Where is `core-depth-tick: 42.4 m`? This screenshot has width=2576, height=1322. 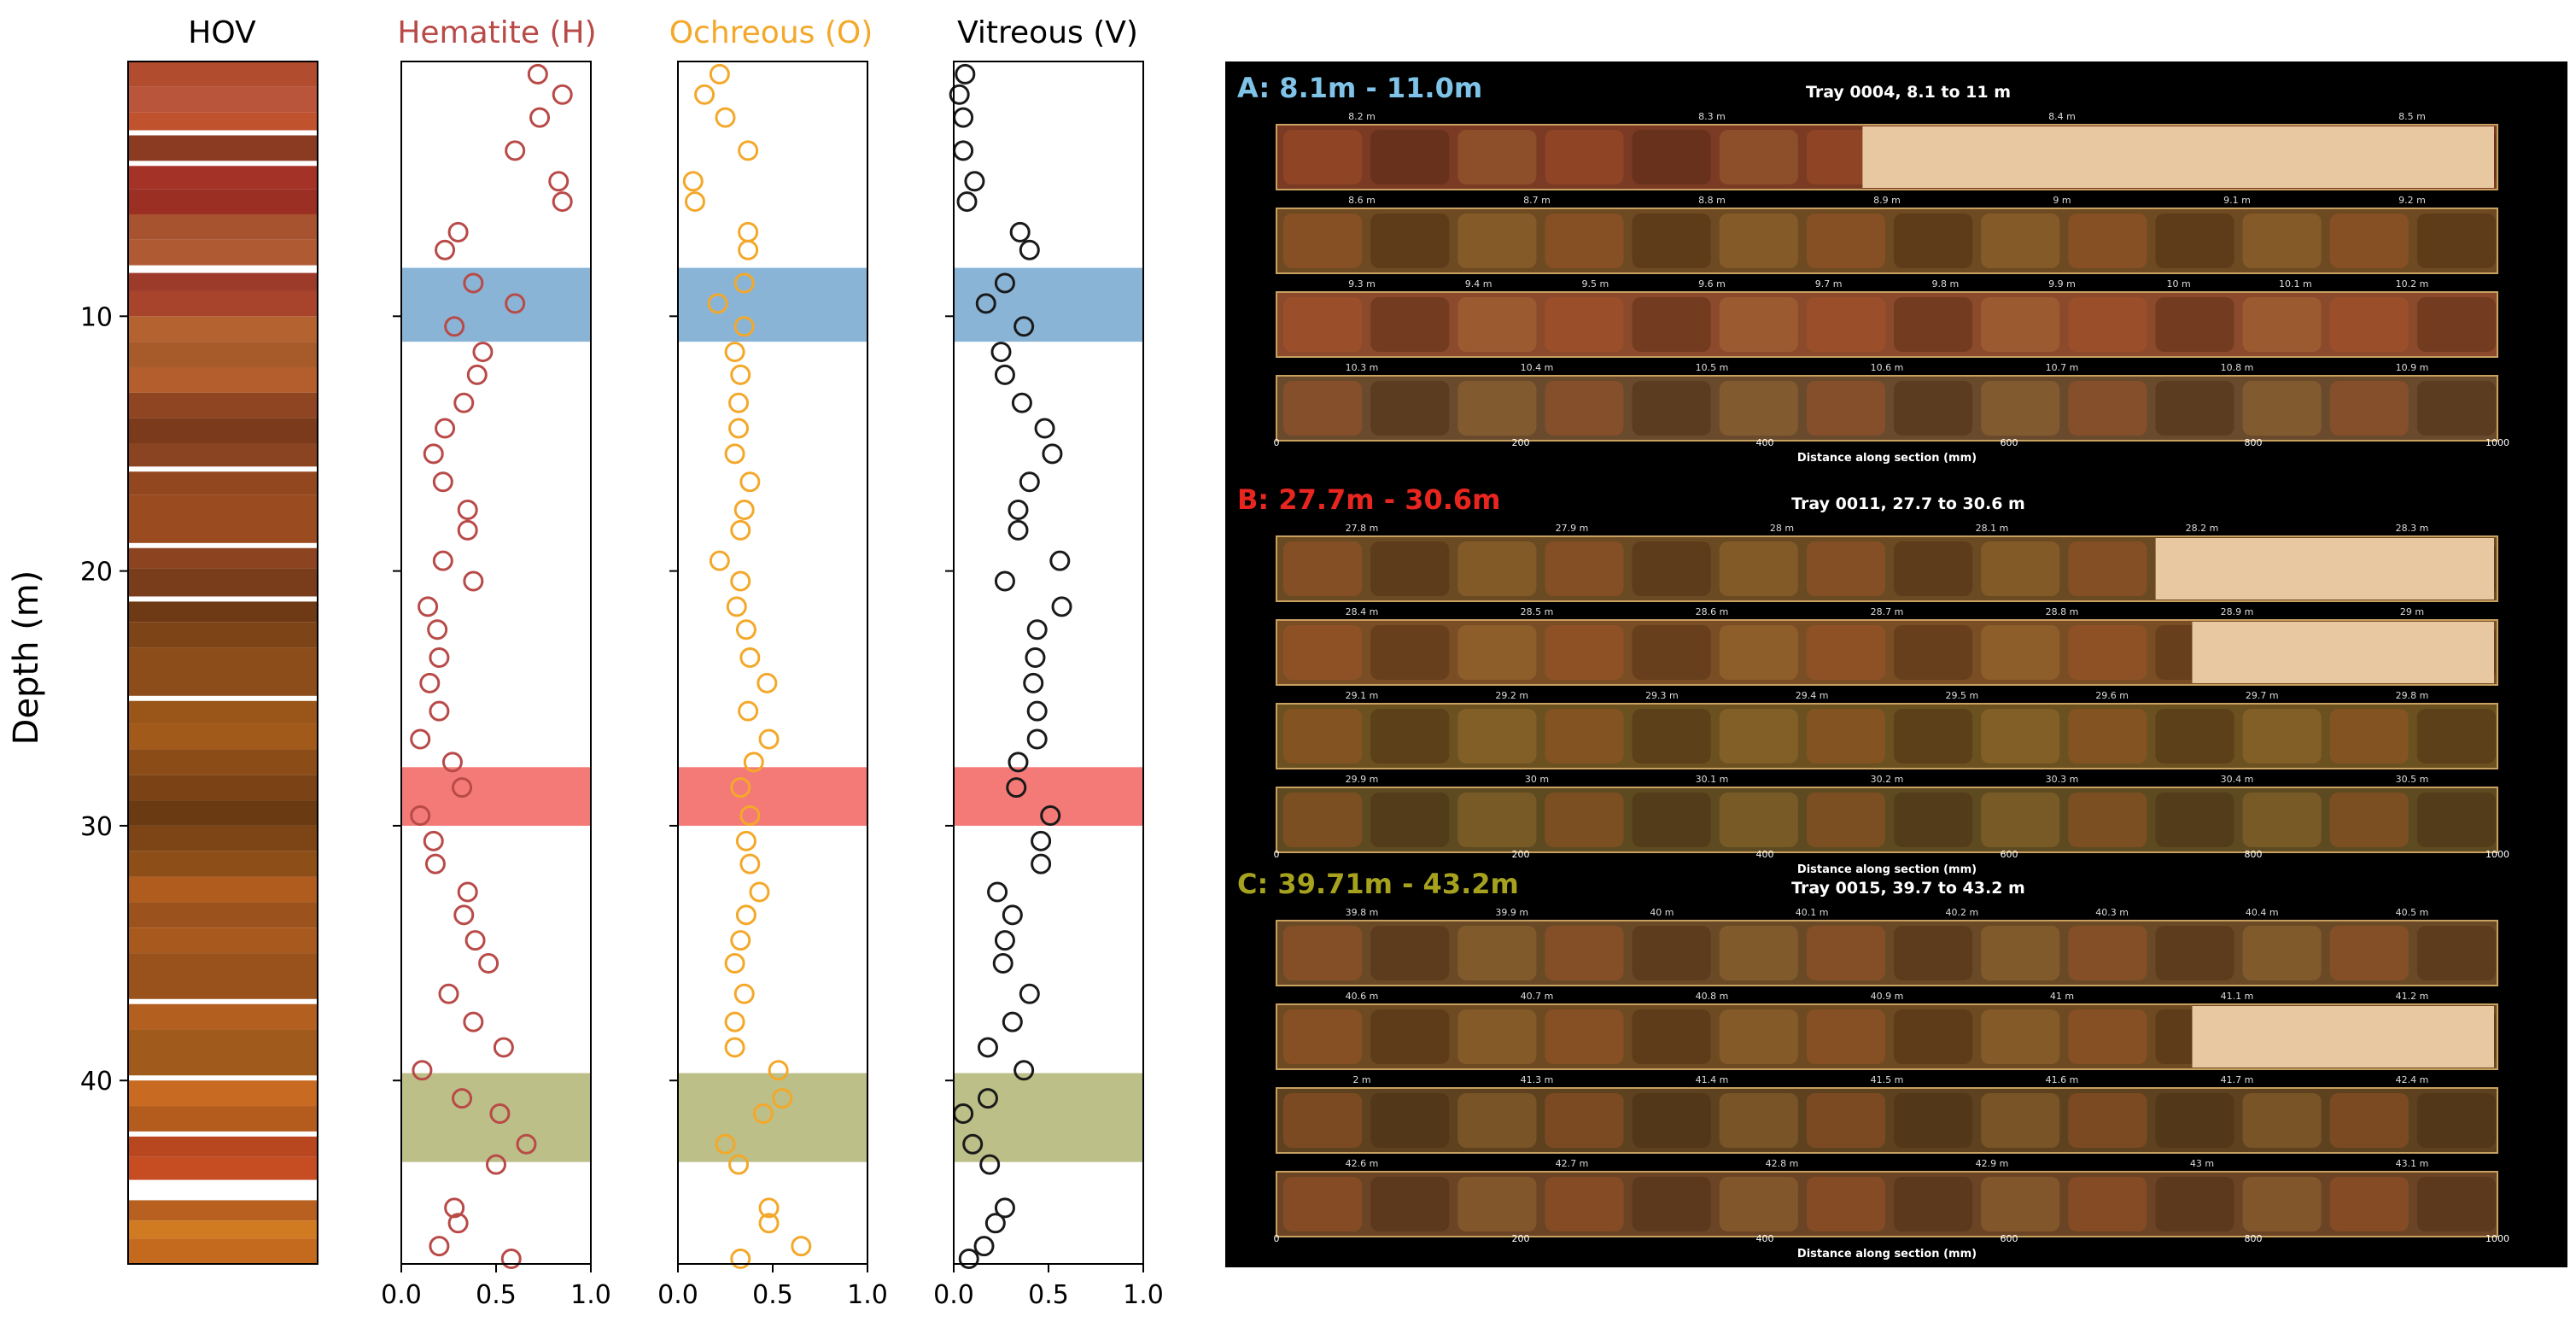
core-depth-tick: 42.4 m is located at coordinates (2412, 1079).